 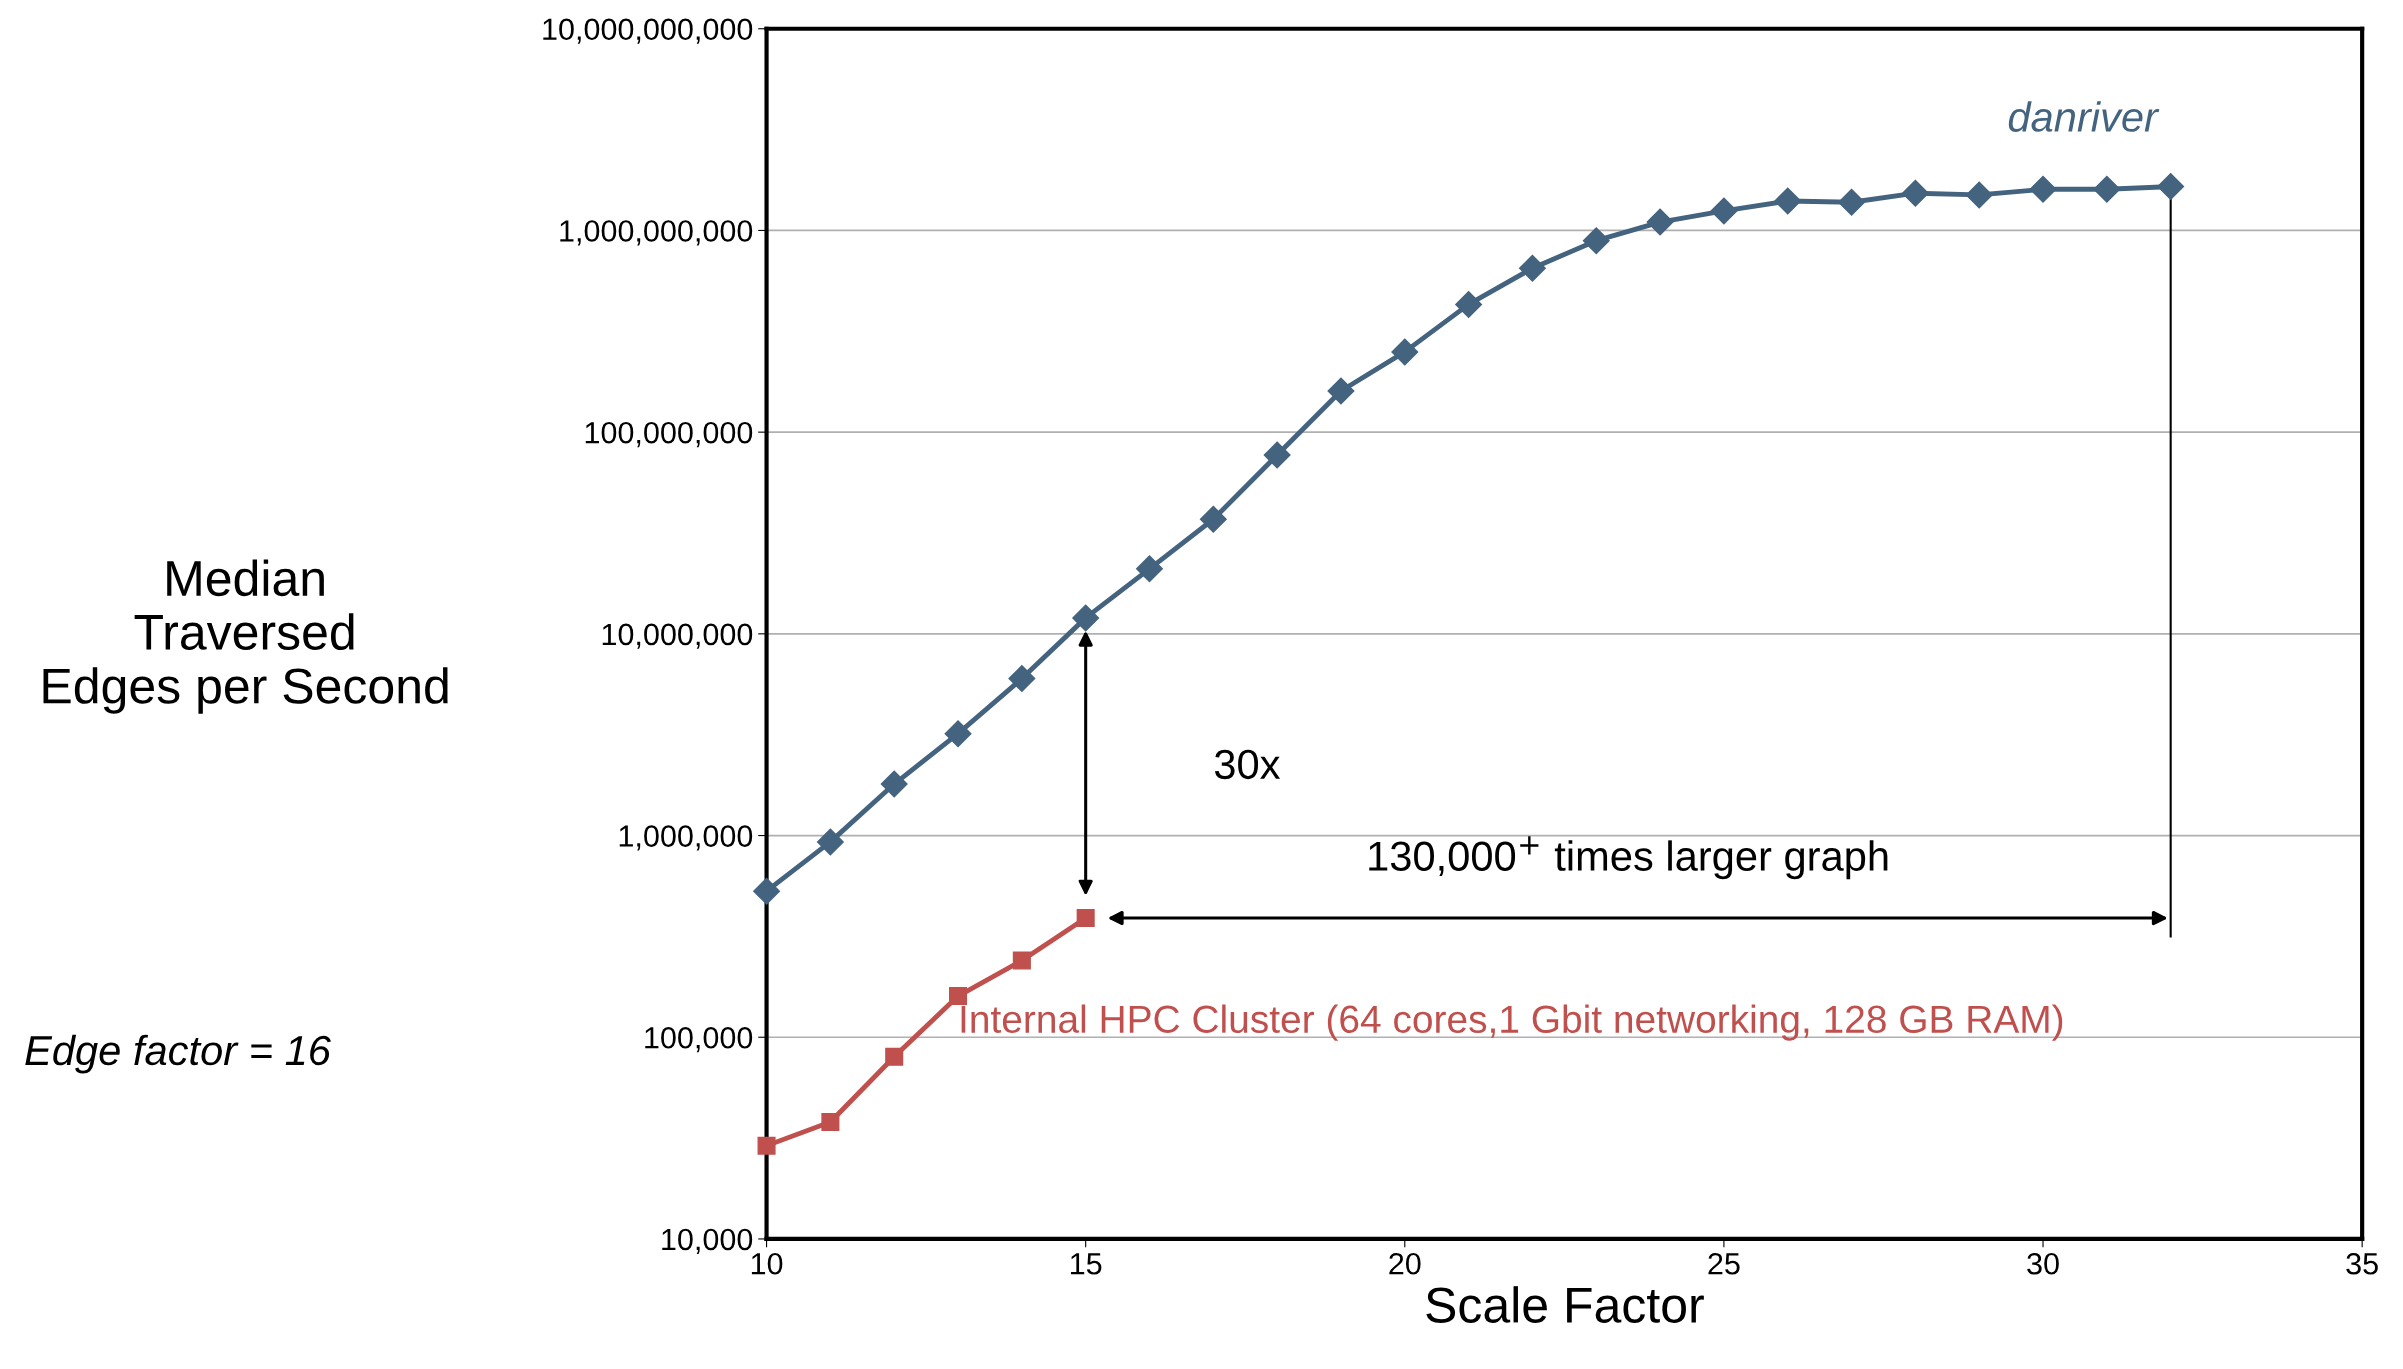 I want to click on y-tick-label: 1,000,000, so click(x=686, y=838).